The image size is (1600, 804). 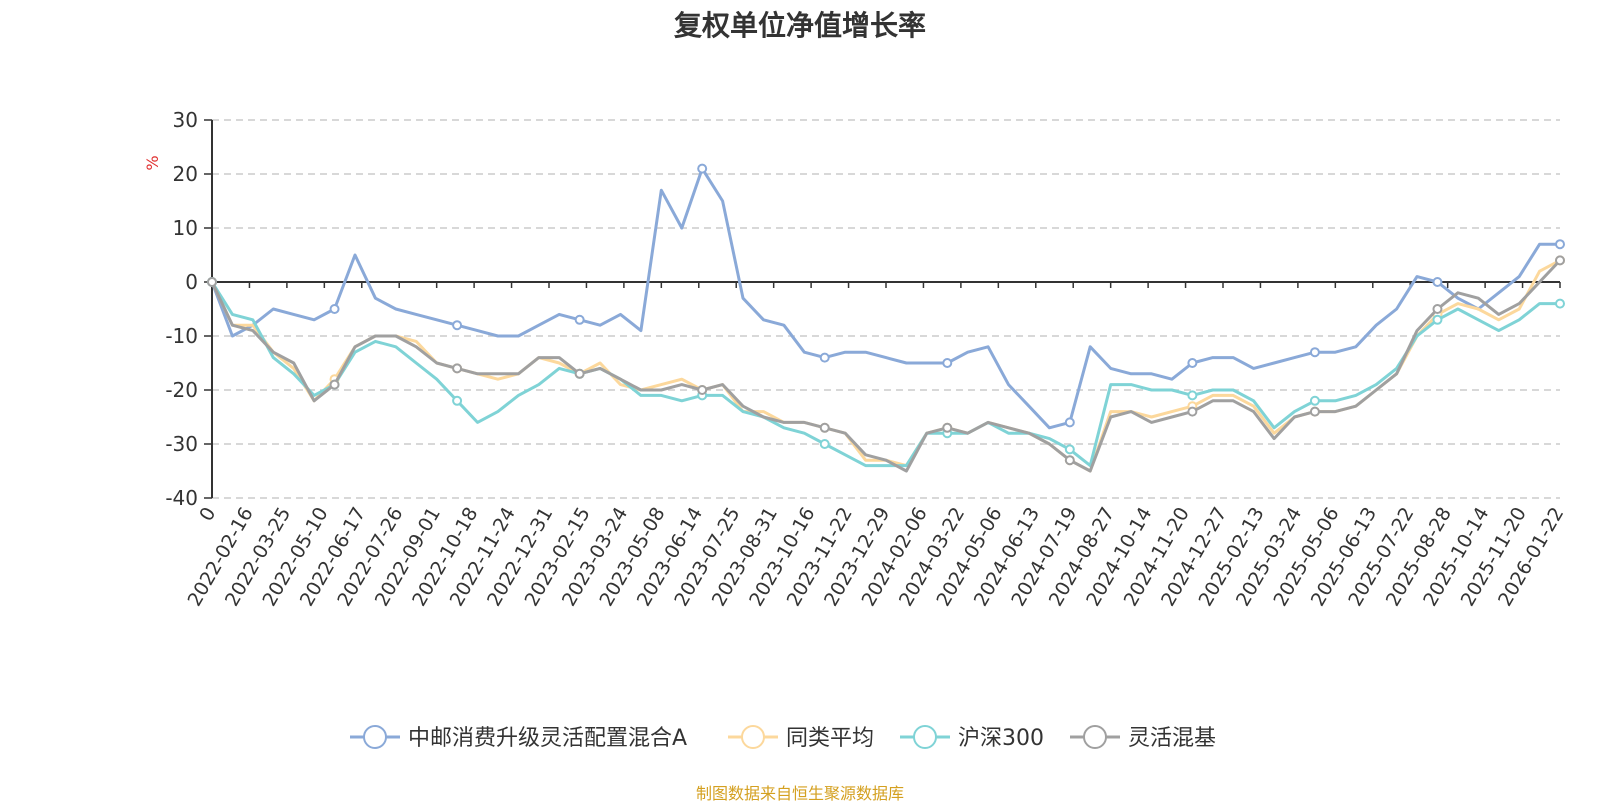 What do you see at coordinates (207, 514) in the screenshot?
I see `x-tick-label: 0` at bounding box center [207, 514].